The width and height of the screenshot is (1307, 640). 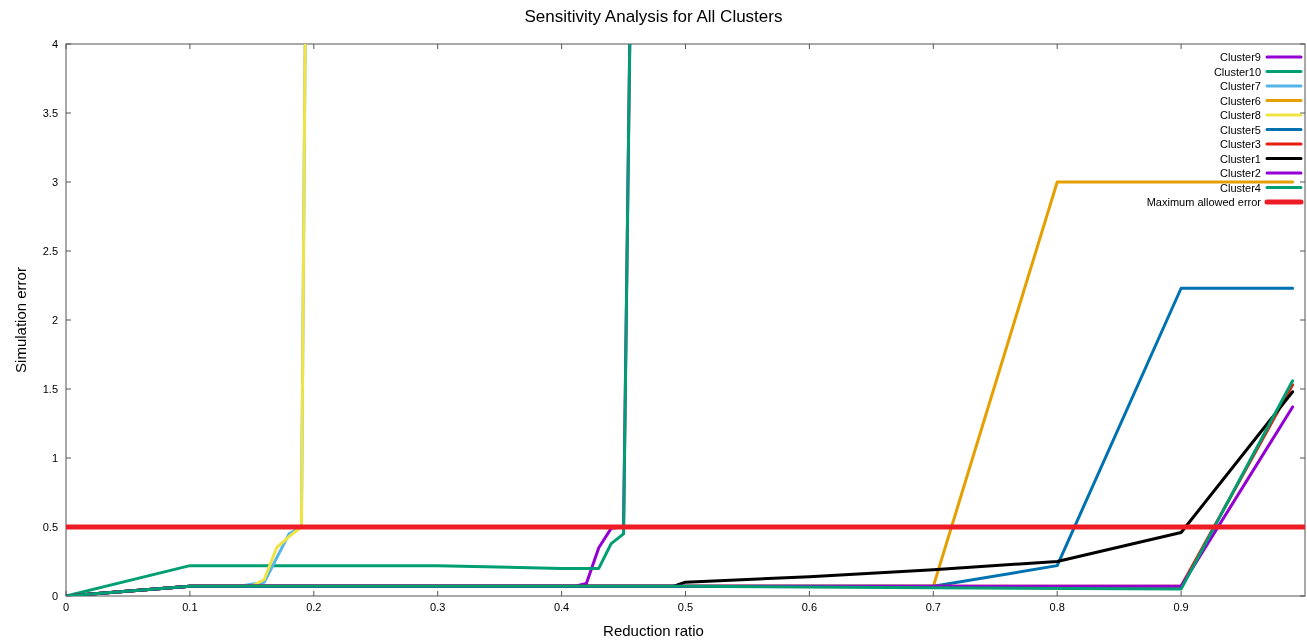 I want to click on y-tick-label: 2.5, so click(x=50, y=251).